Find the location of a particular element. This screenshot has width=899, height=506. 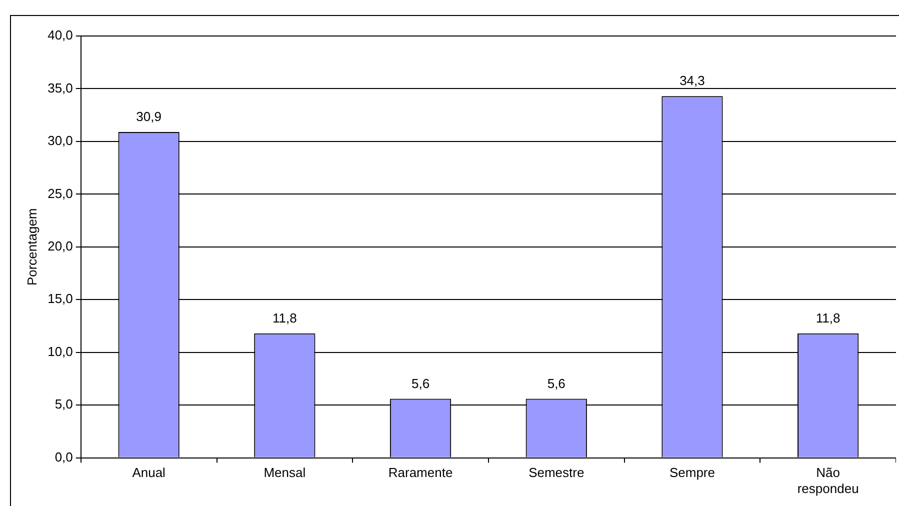

data-label: 34,3 is located at coordinates (692, 80).